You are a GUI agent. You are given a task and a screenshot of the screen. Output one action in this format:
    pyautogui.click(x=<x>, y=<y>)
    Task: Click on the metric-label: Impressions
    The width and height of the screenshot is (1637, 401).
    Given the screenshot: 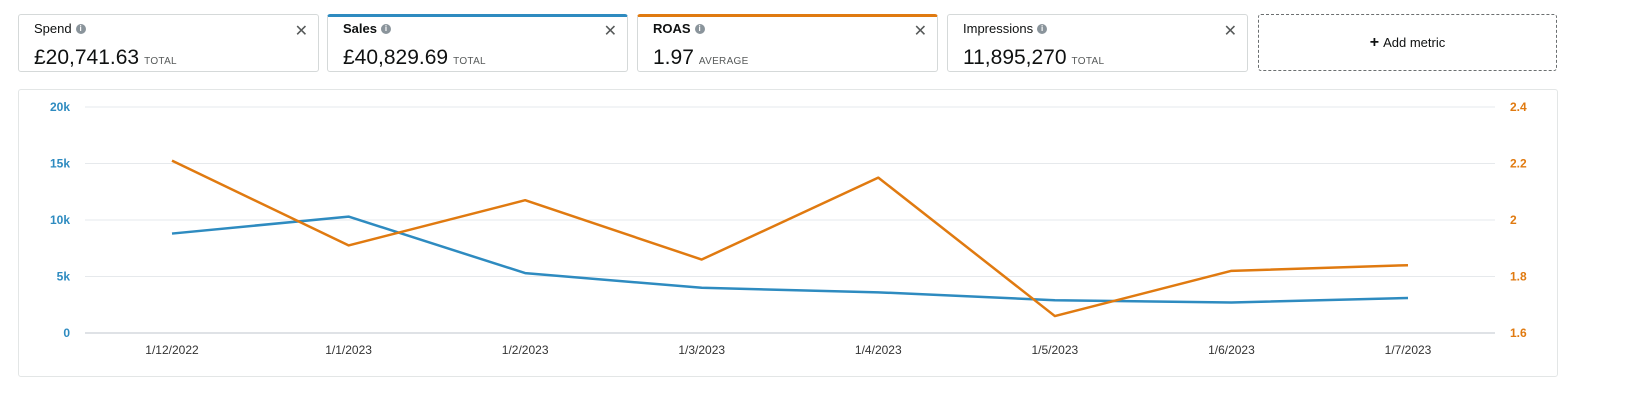 What is the action you would take?
    pyautogui.click(x=998, y=28)
    